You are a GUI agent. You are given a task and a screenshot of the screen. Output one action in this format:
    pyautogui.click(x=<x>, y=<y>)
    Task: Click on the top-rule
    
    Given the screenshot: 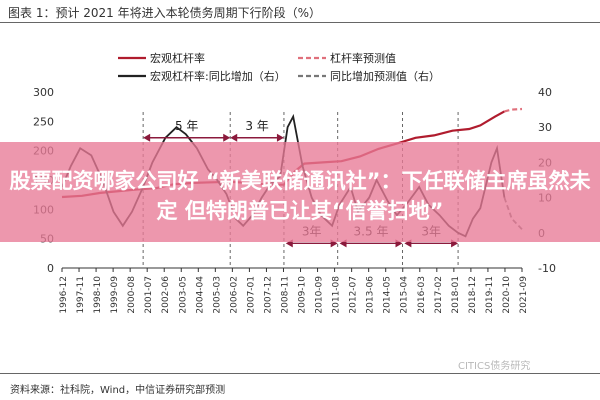 What is the action you would take?
    pyautogui.click(x=300, y=22)
    